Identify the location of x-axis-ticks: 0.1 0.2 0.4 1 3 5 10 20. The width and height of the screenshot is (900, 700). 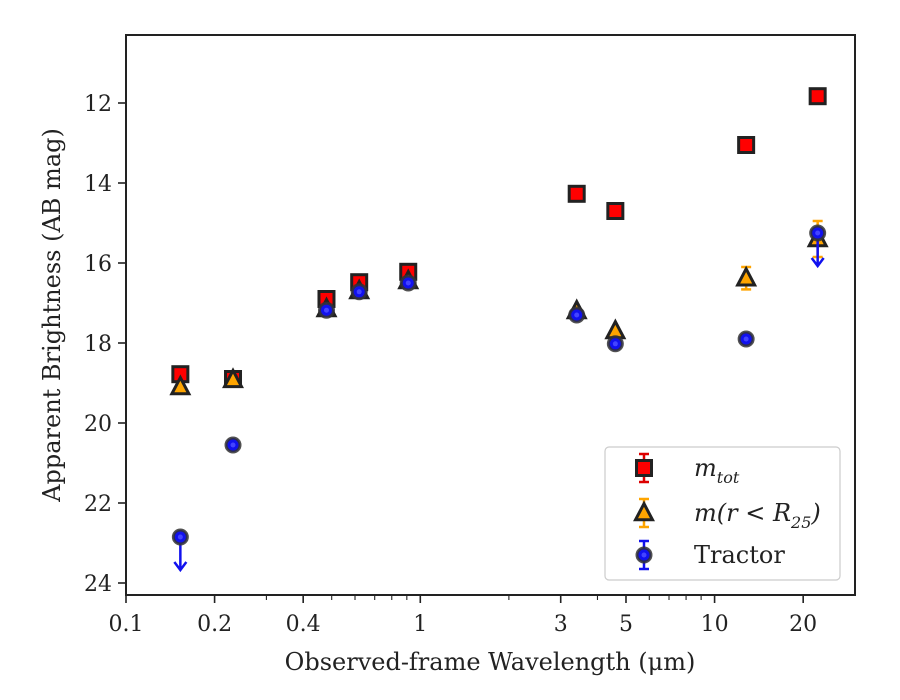
(463, 616).